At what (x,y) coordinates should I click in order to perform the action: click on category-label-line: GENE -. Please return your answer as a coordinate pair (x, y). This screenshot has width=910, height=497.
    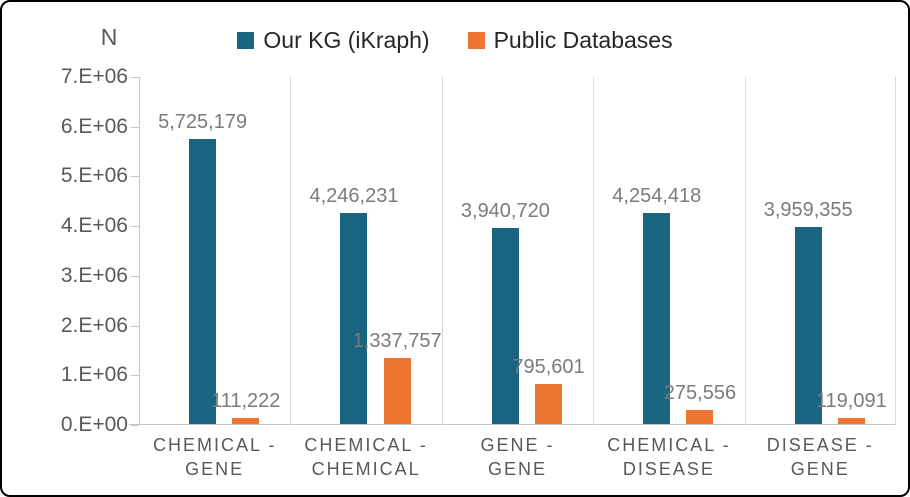
    Looking at the image, I should click on (517, 445).